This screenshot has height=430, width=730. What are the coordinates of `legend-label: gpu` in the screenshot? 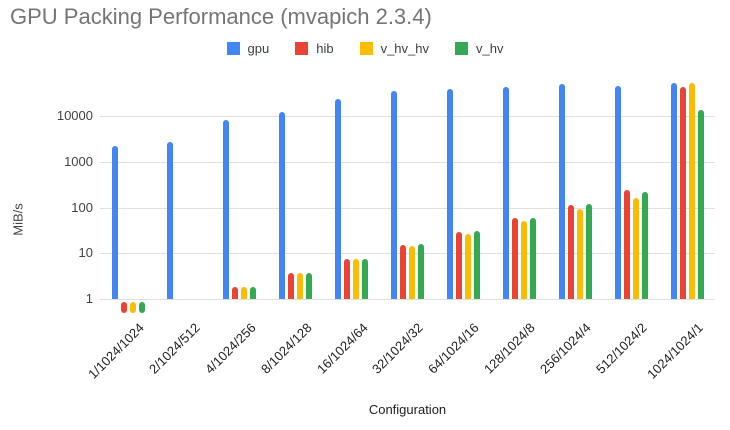 It's located at (258, 48).